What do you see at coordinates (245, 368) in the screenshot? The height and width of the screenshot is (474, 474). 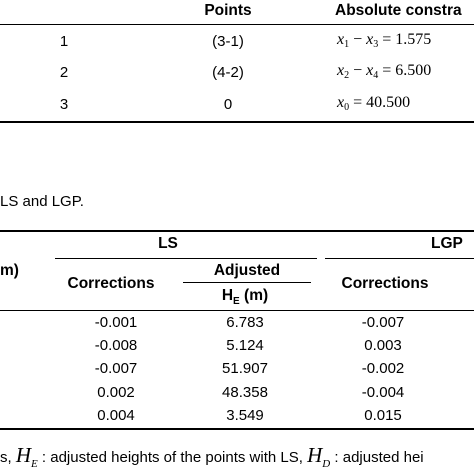 I see `ls-adjusted-cell: 51.907` at bounding box center [245, 368].